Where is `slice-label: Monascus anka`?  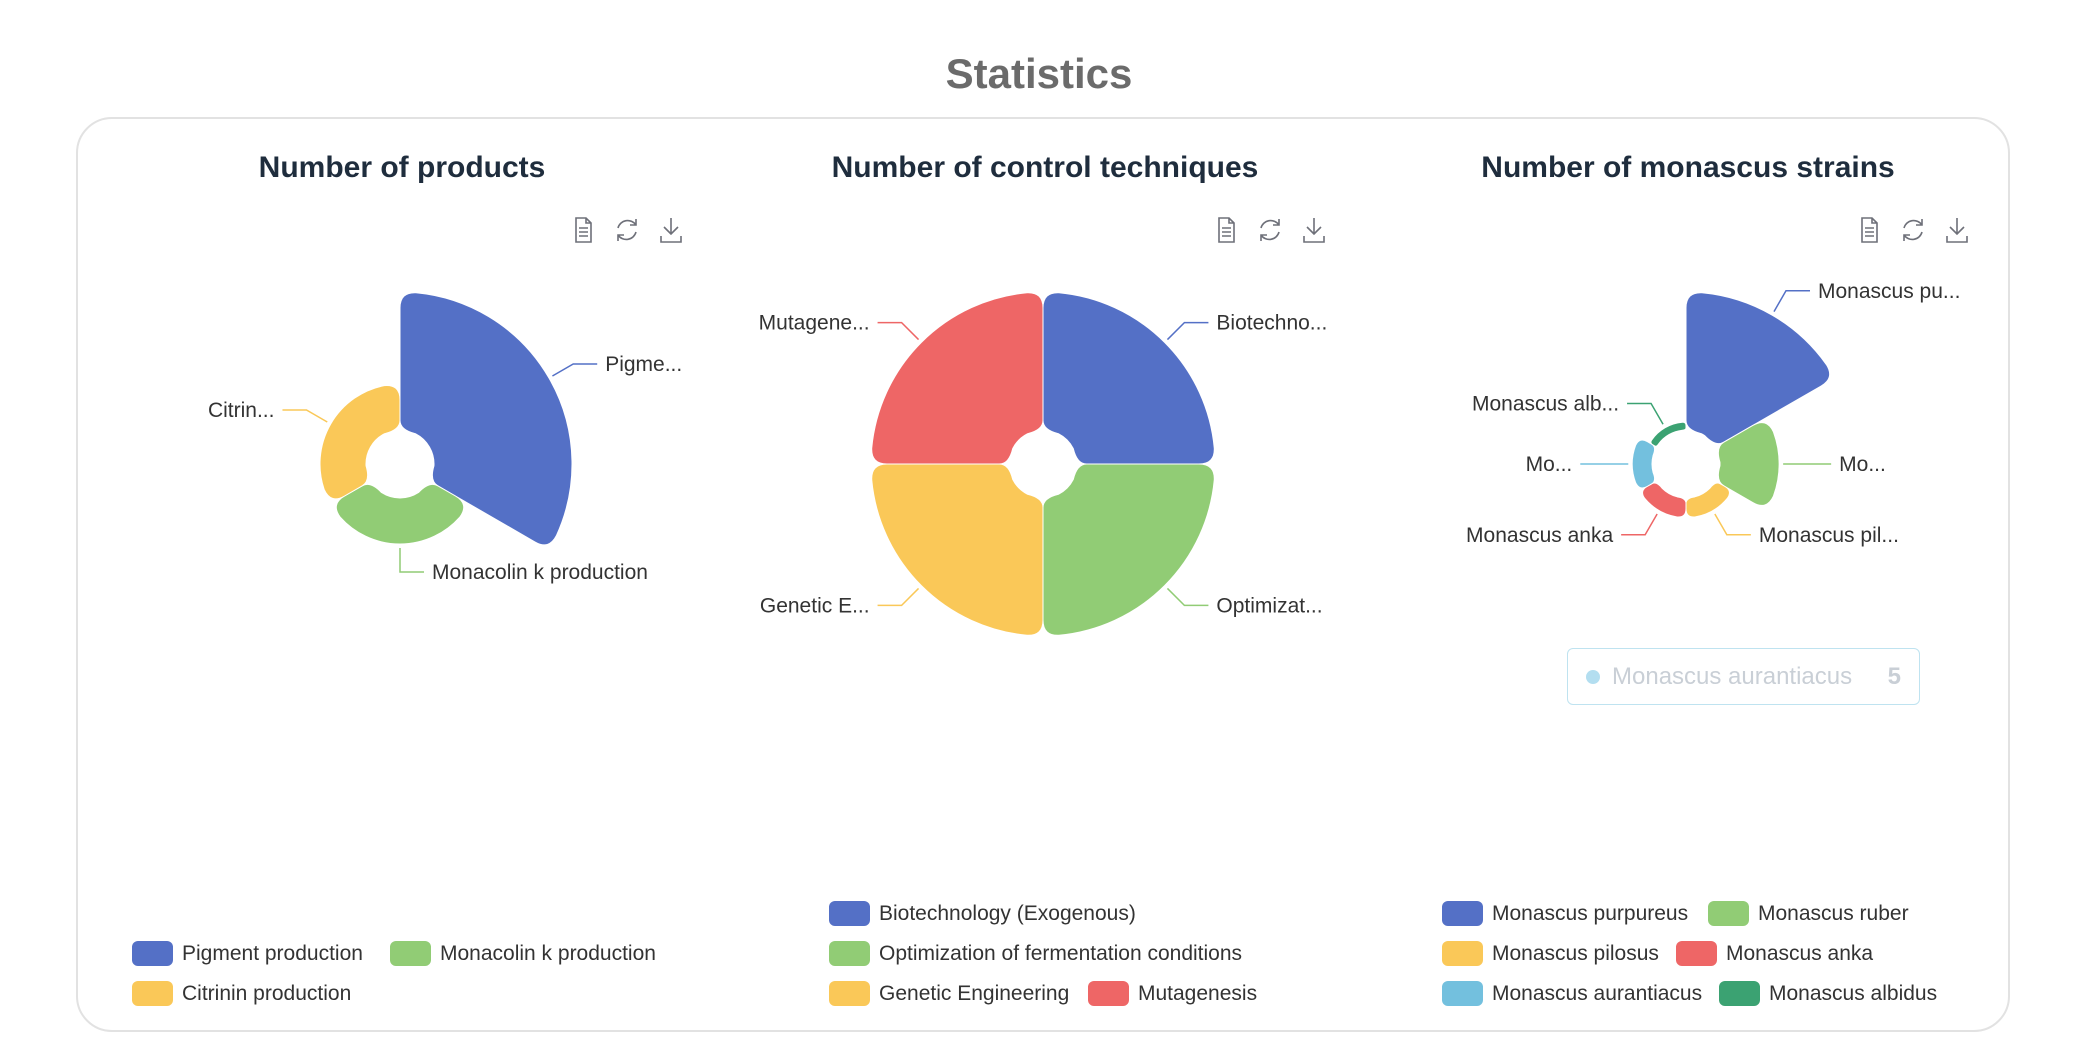
slice-label: Monascus anka is located at coordinates (1539, 535).